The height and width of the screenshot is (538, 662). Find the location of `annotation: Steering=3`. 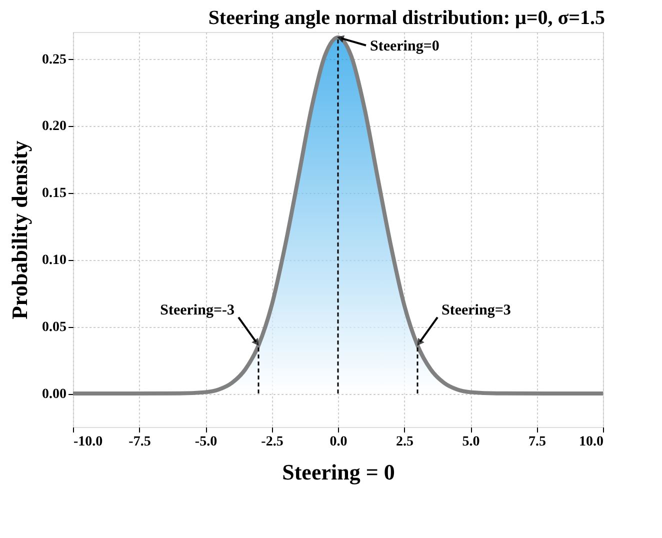

annotation: Steering=3 is located at coordinates (476, 310).